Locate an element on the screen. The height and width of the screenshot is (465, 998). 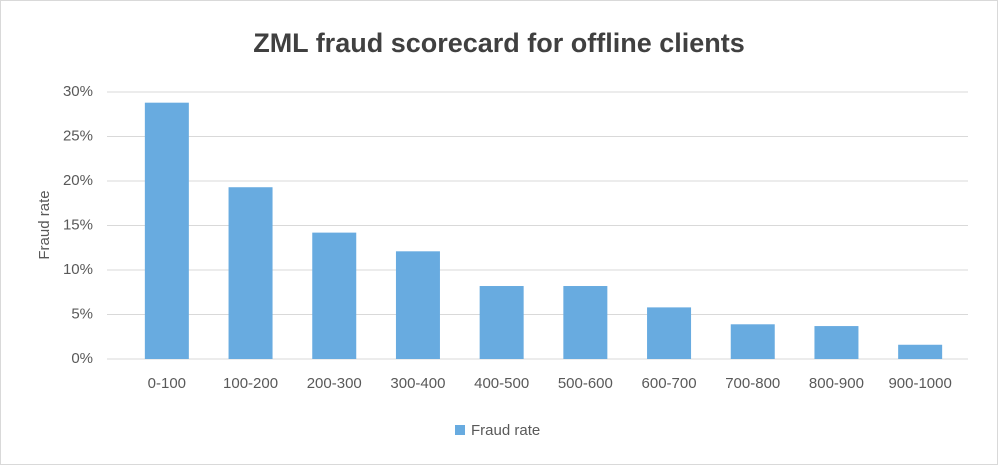
x-tick-label: 500-600 is located at coordinates (585, 383).